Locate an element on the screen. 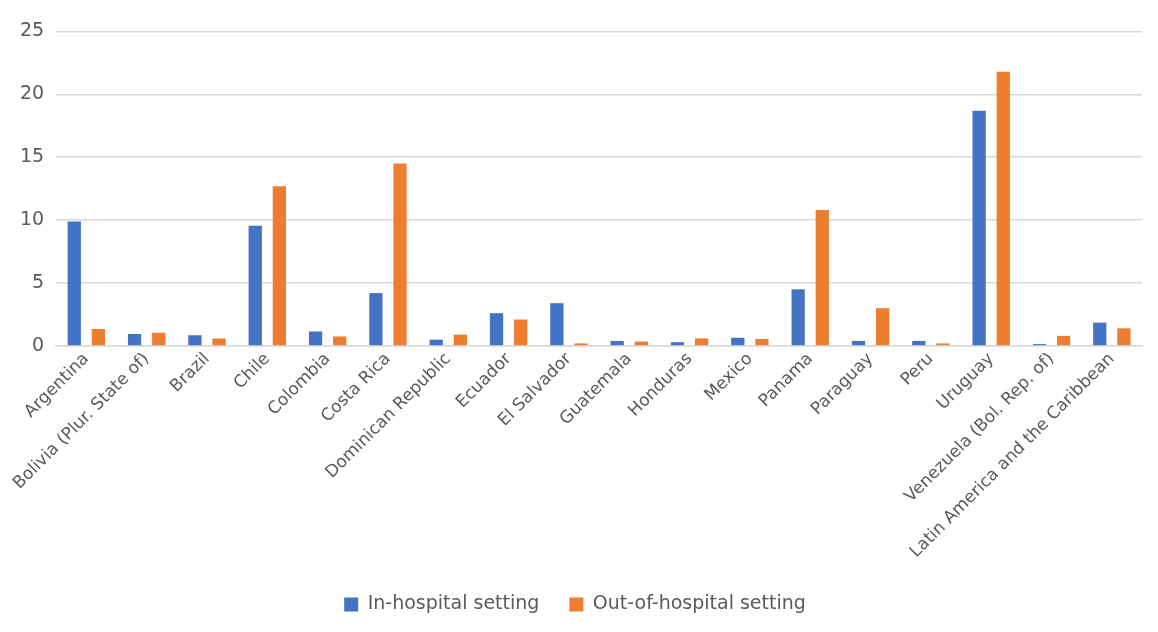 The image size is (1158, 632). y-tick-label: 5 is located at coordinates (38, 280).